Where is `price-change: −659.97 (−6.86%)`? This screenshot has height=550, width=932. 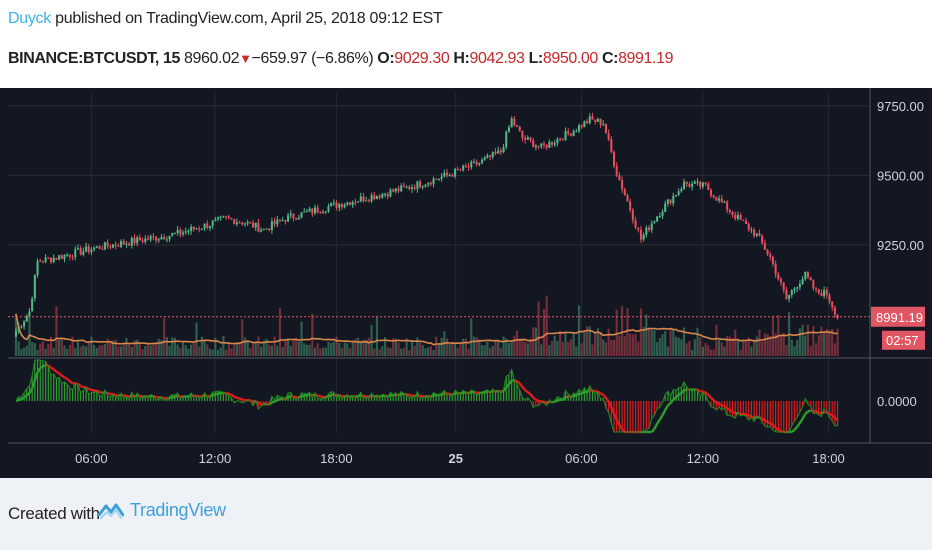 price-change: −659.97 (−6.86%) is located at coordinates (312, 58).